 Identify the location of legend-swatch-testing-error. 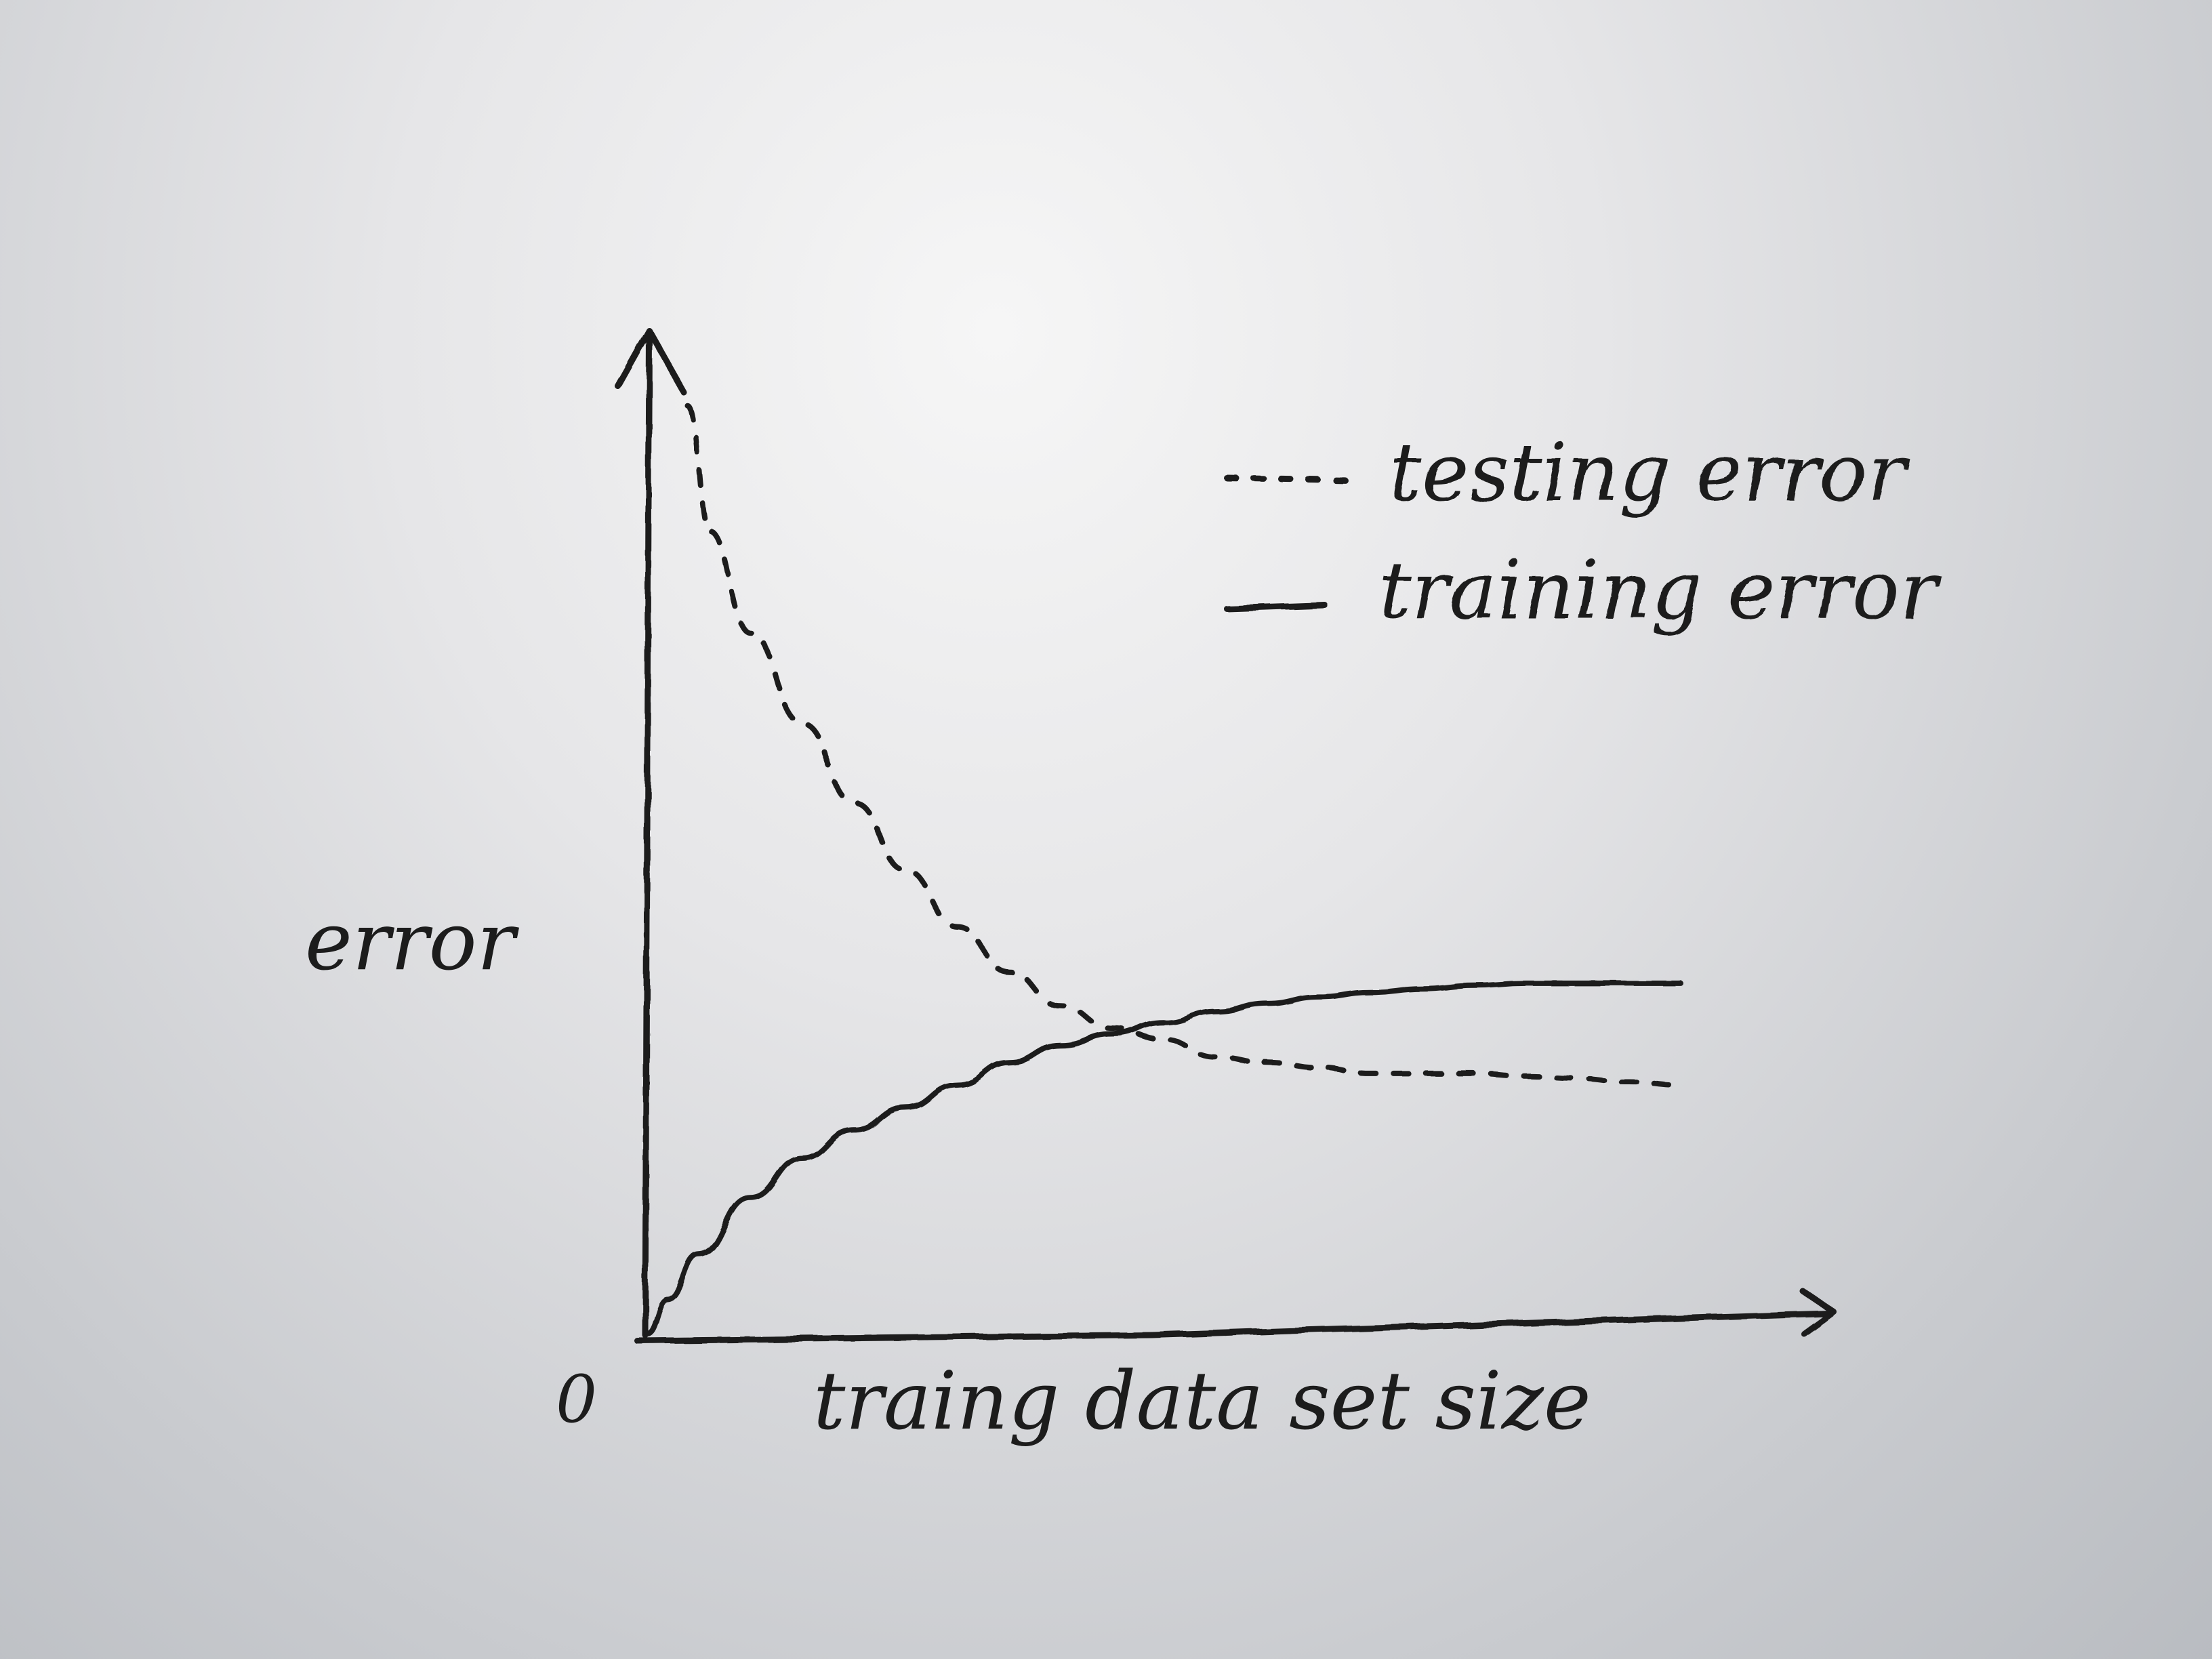
(1288, 478).